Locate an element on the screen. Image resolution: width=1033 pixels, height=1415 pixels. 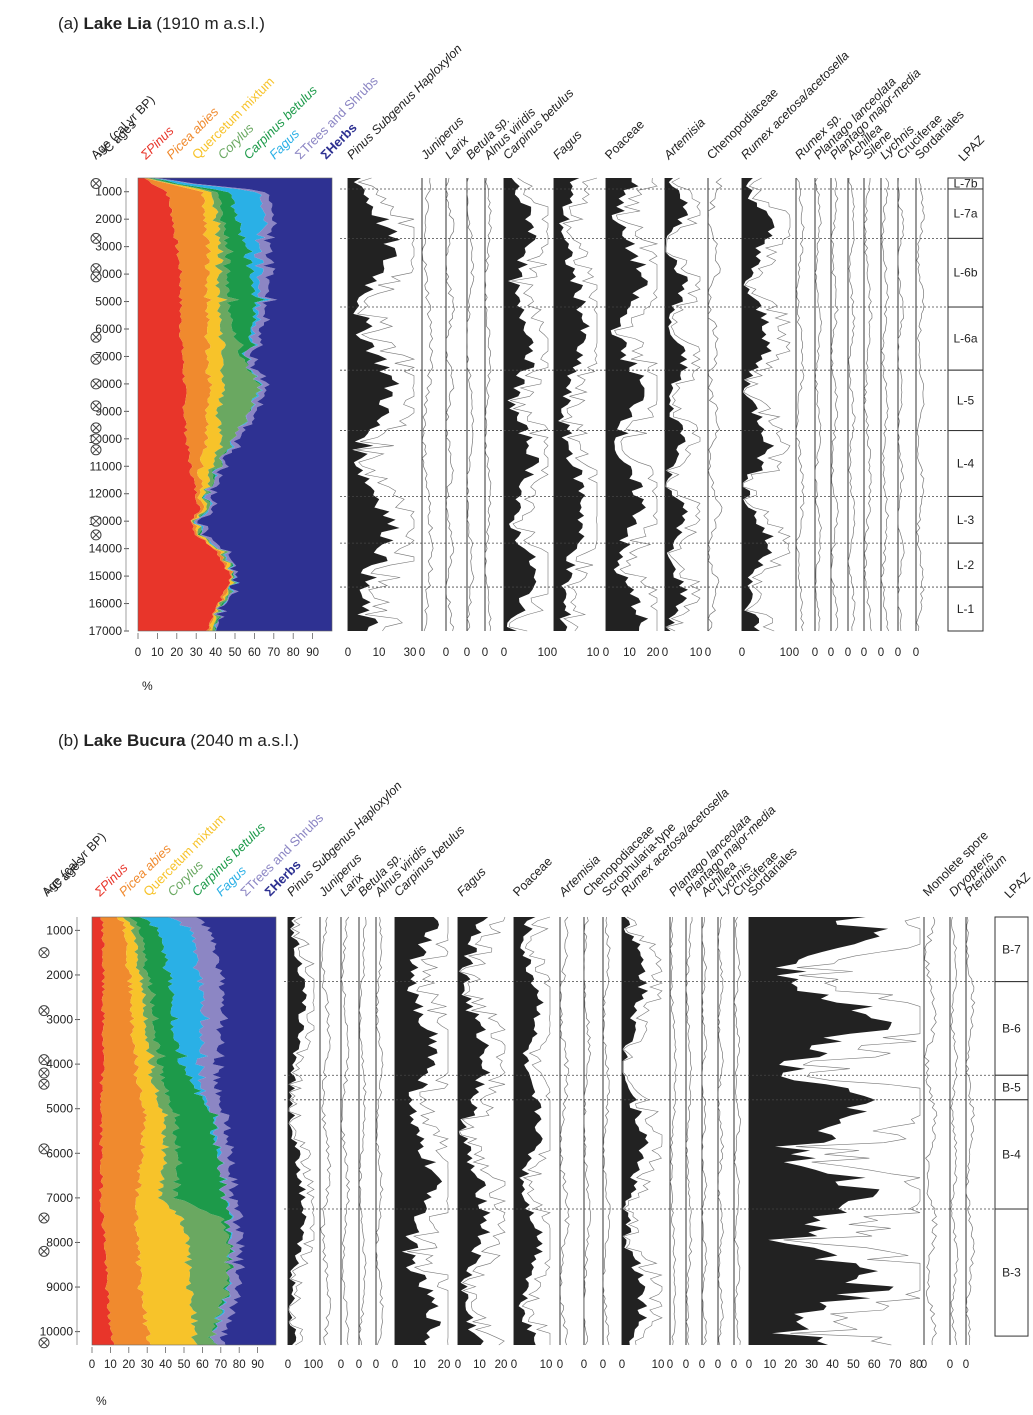
taxon-tick-label: 60 is located at coordinates (874, 1365).